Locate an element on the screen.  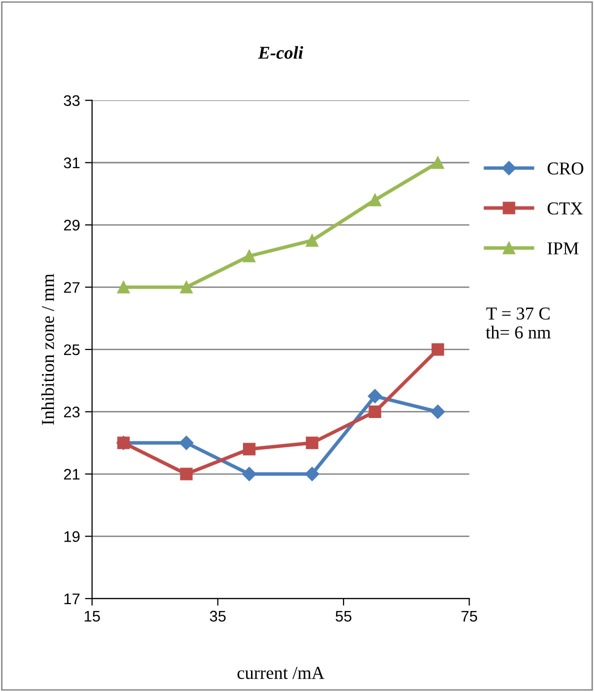
x-tick-label: 15 is located at coordinates (92, 616).